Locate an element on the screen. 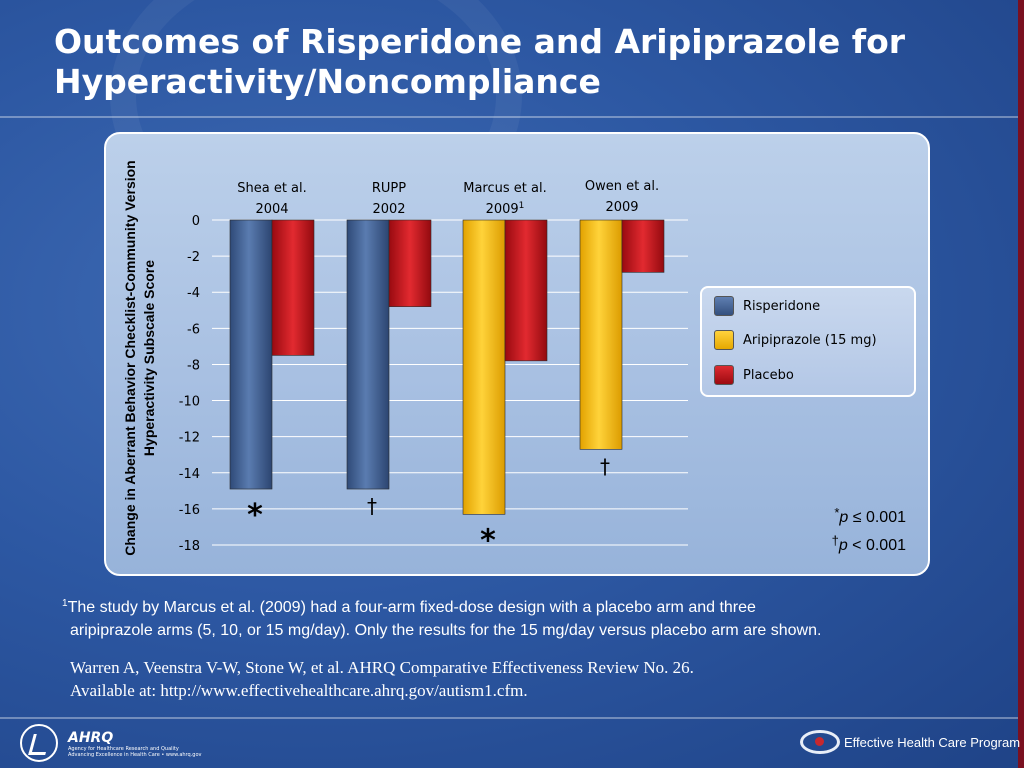 This screenshot has height=768, width=1024. y-tick-label: -16 is located at coordinates (189, 510).